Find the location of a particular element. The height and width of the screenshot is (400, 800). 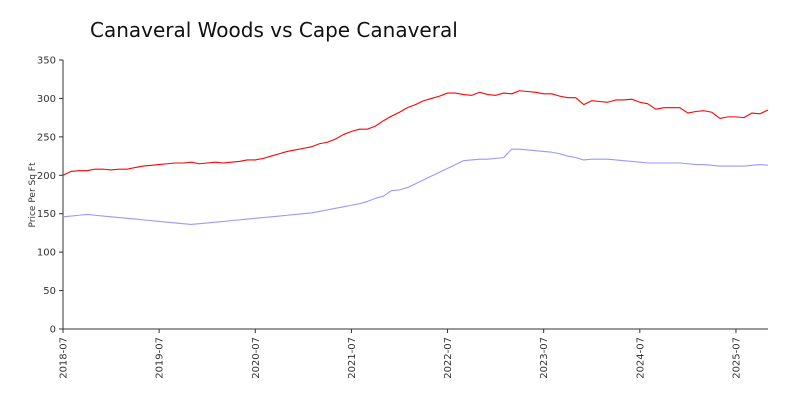

x-tick-label: 2020-07 is located at coordinates (256, 358).